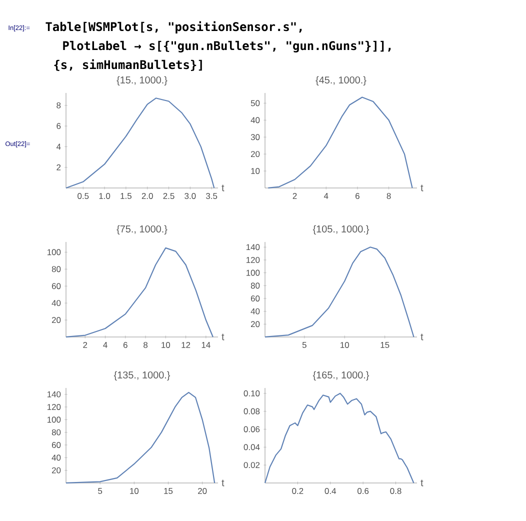 The width and height of the screenshot is (526, 521). What do you see at coordinates (227, 46) in the screenshot?
I see `text: PlotLabel → s[{"gun.nBullets", "gun.nGuns"}]],` at bounding box center [227, 46].